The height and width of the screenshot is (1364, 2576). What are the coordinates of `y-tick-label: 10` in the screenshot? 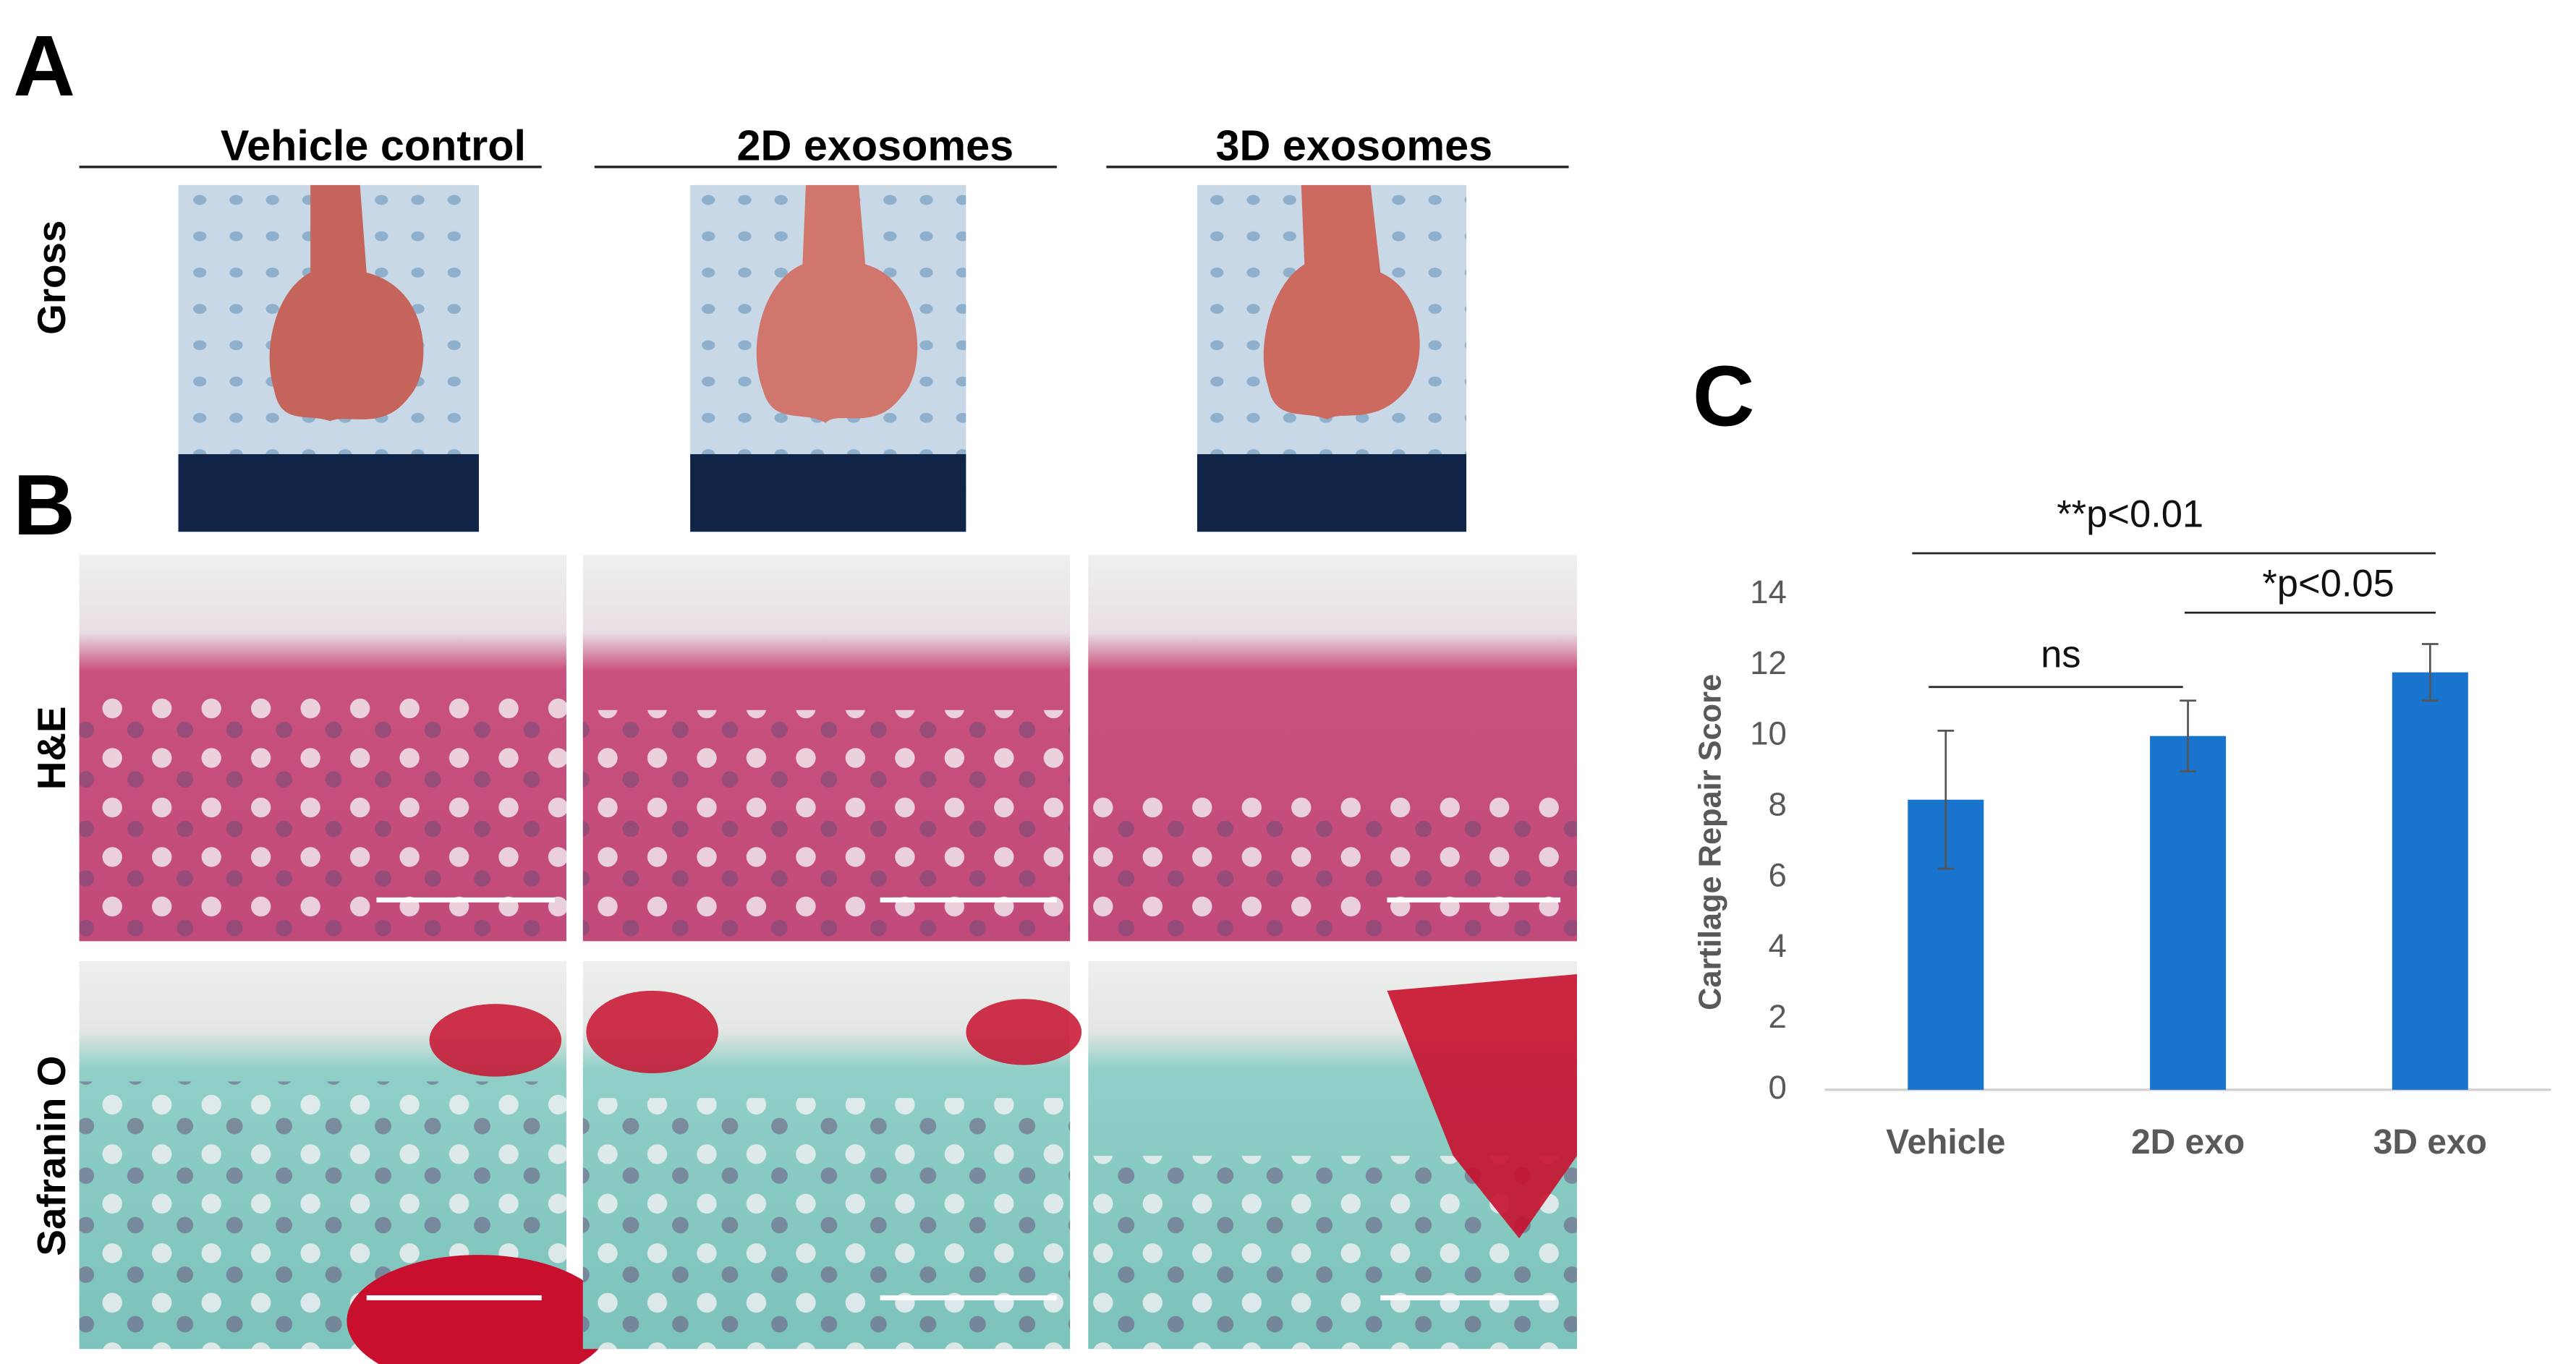 It's located at (1768, 733).